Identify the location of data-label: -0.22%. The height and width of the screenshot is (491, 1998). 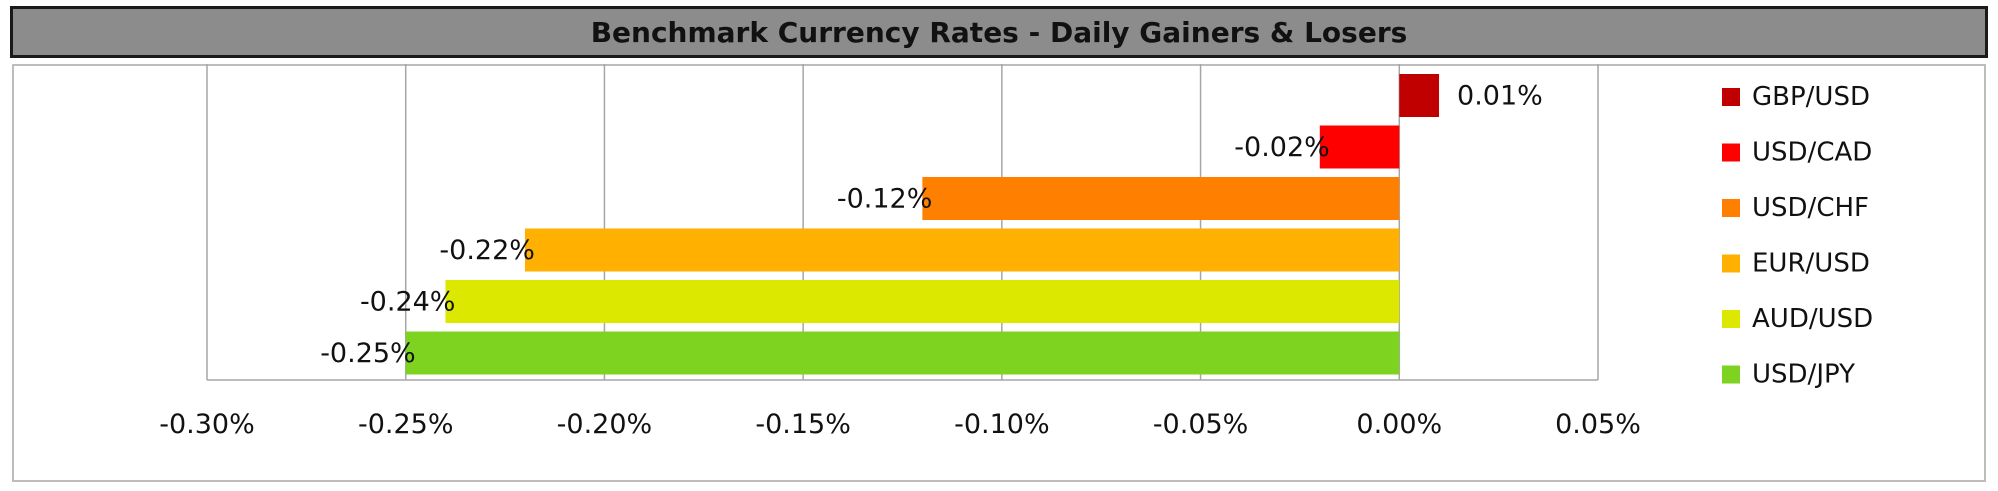
(487, 250).